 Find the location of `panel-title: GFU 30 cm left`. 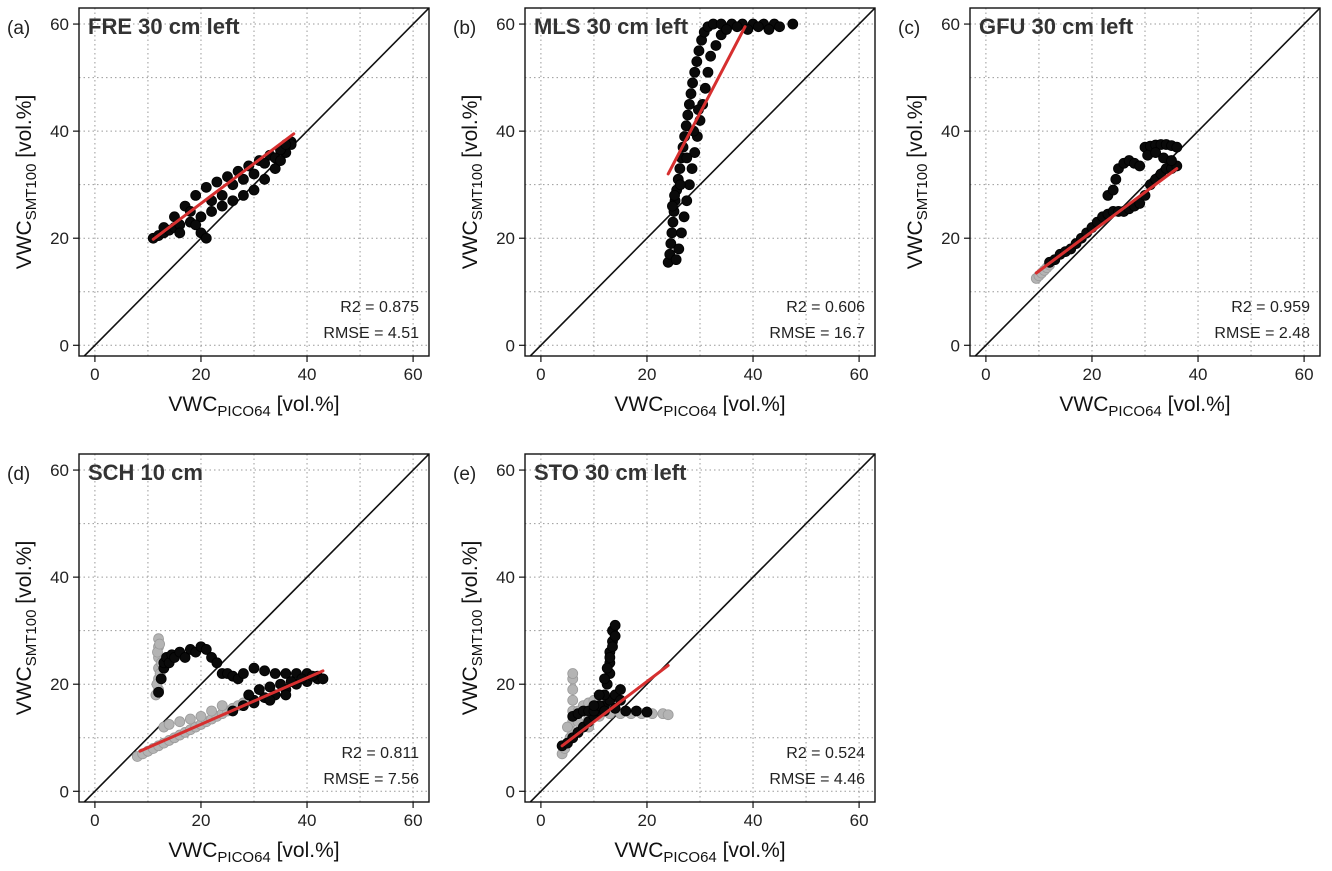

panel-title: GFU 30 cm left is located at coordinates (1056, 26).